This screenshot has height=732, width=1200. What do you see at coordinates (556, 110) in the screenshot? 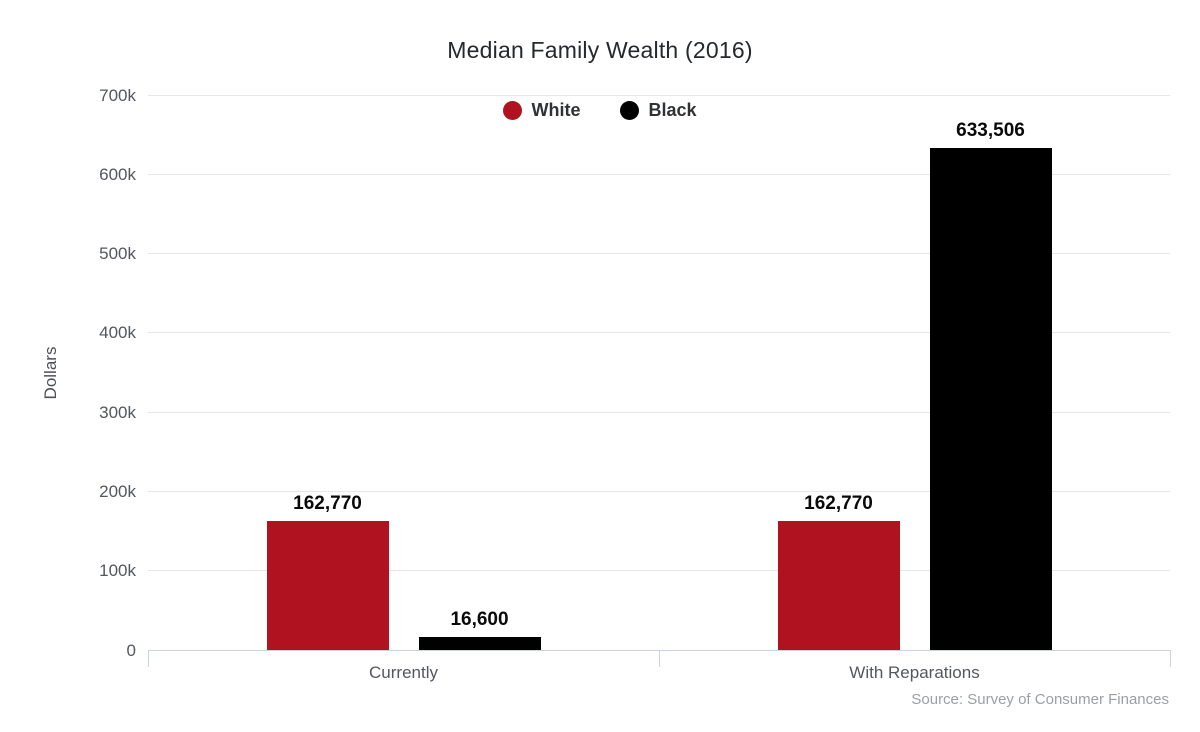
I see `legend-label: White` at bounding box center [556, 110].